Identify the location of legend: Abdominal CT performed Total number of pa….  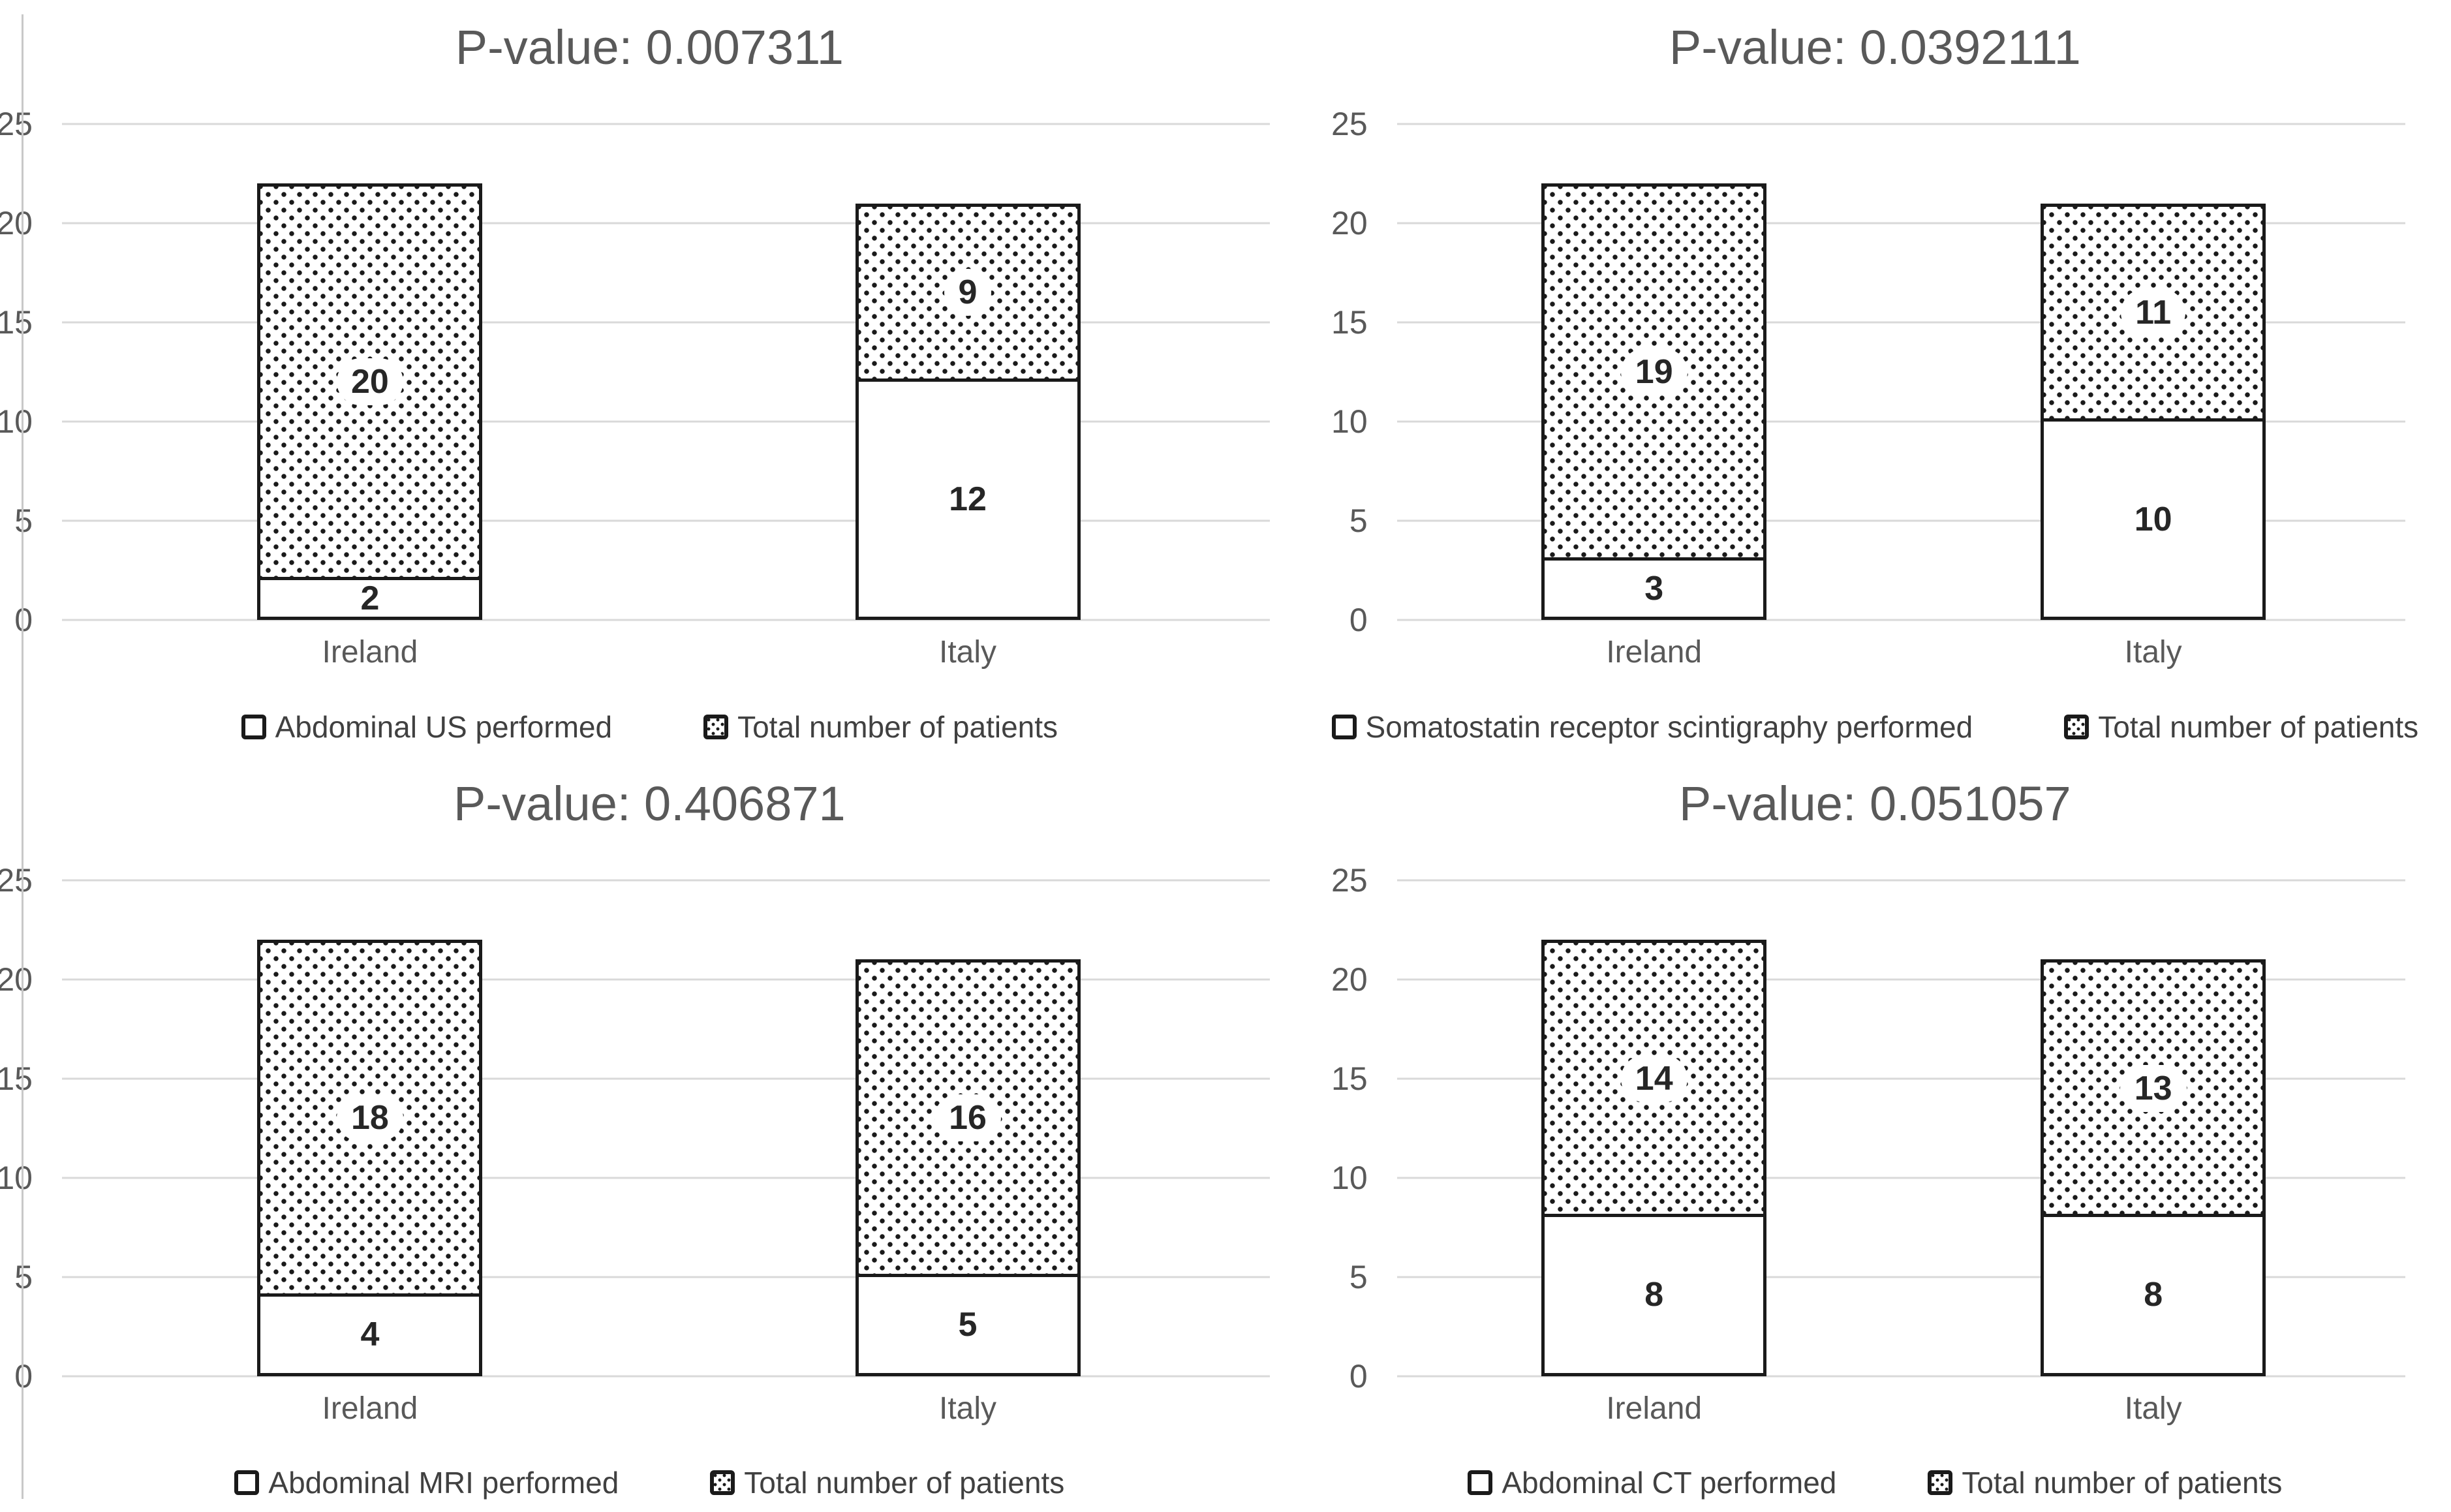
(1875, 1483).